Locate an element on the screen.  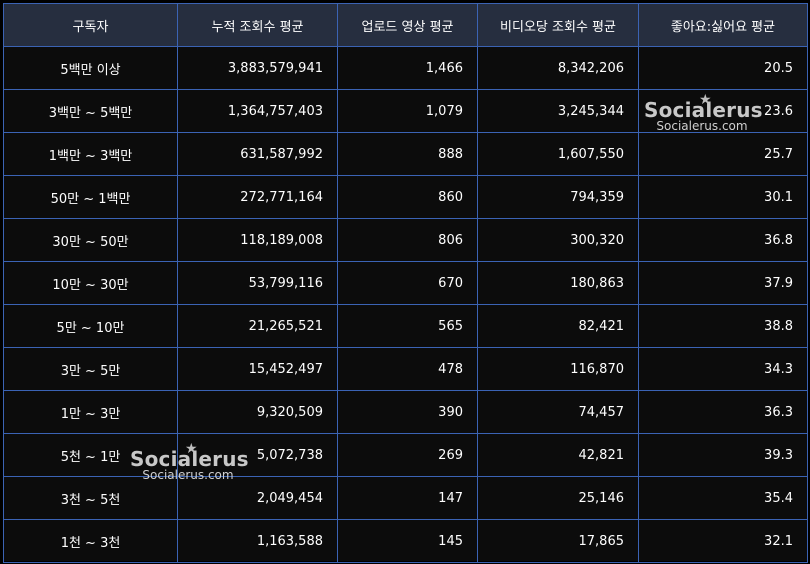
column-header-3: 업로드 영상 평균 is located at coordinates (407, 25).